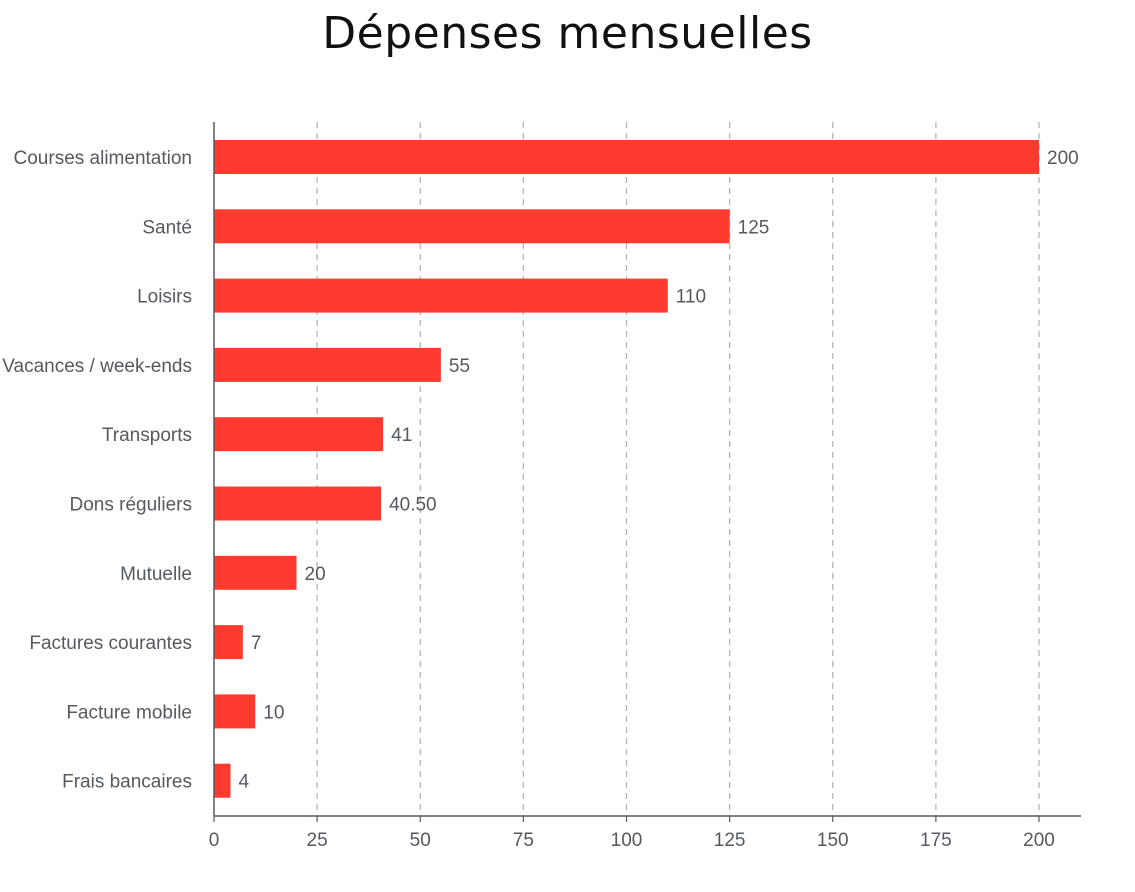 This screenshot has width=1135, height=892. Describe the element at coordinates (459, 366) in the screenshot. I see `value-label: 55` at that location.